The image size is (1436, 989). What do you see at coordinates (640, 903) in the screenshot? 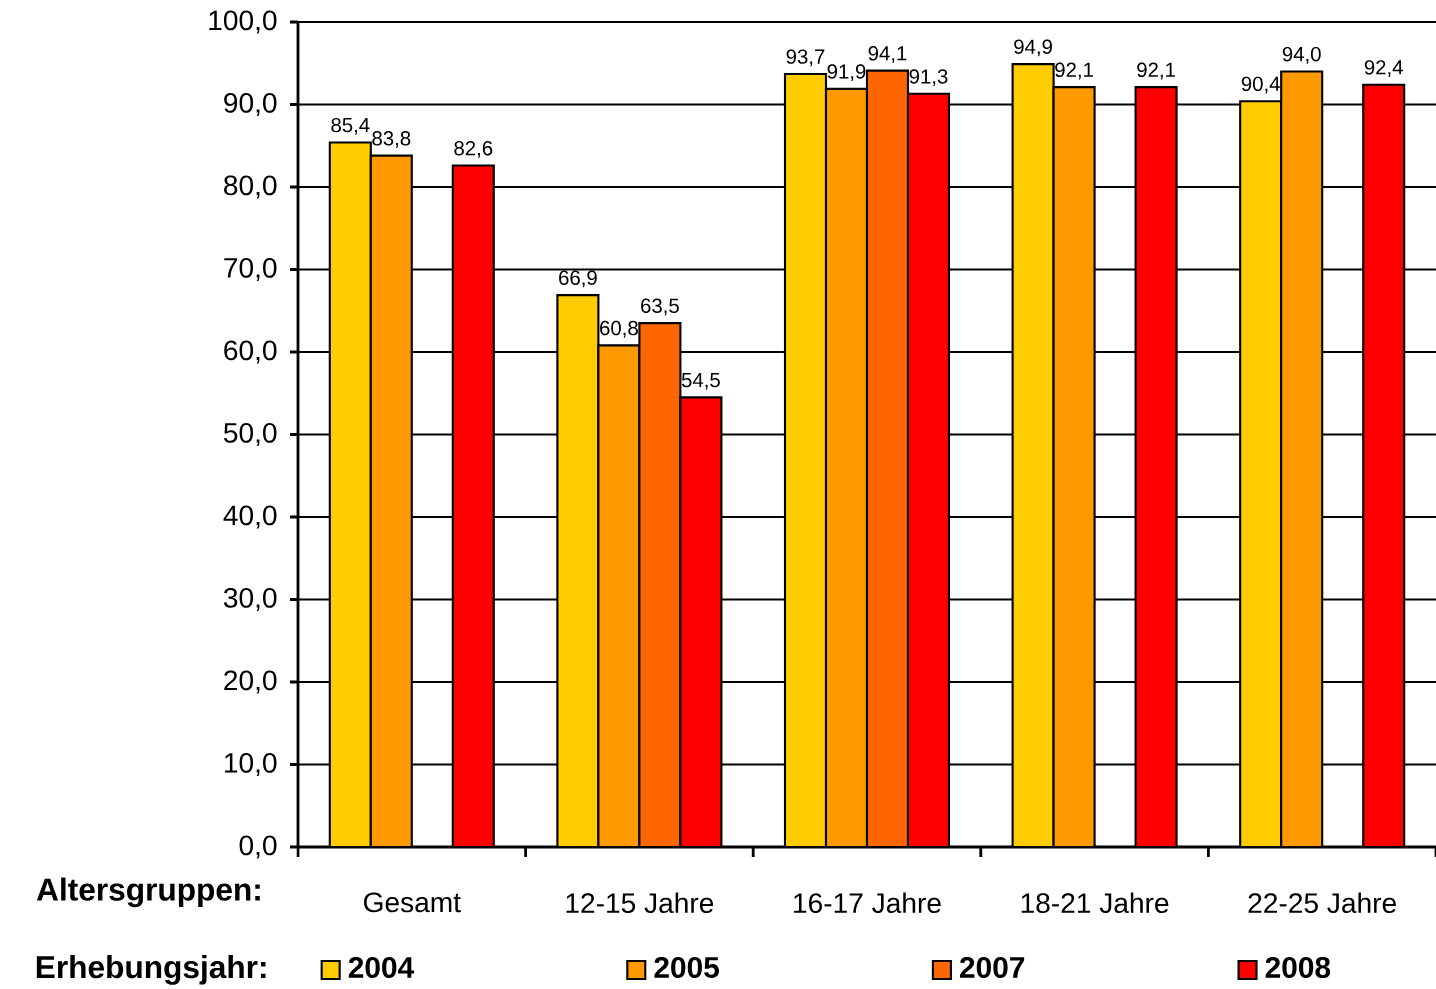
I see `x-tick-label: 12-15 Jahre` at bounding box center [640, 903].